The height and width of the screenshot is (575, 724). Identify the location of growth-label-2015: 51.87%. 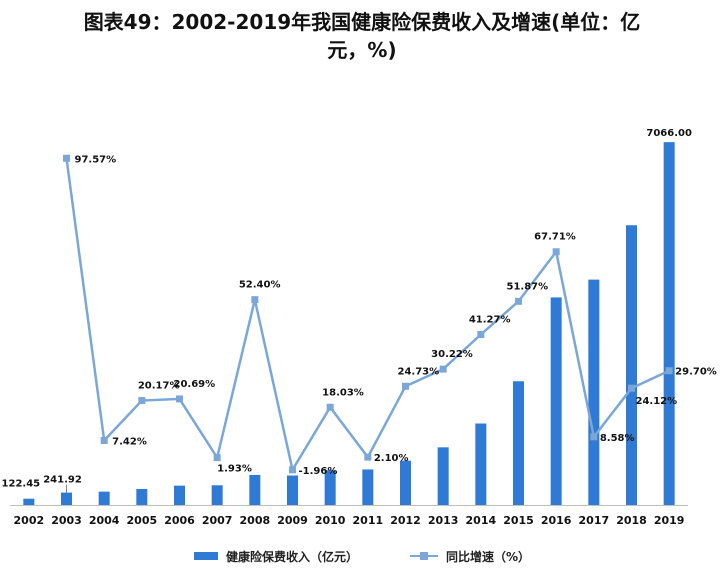
(528, 286).